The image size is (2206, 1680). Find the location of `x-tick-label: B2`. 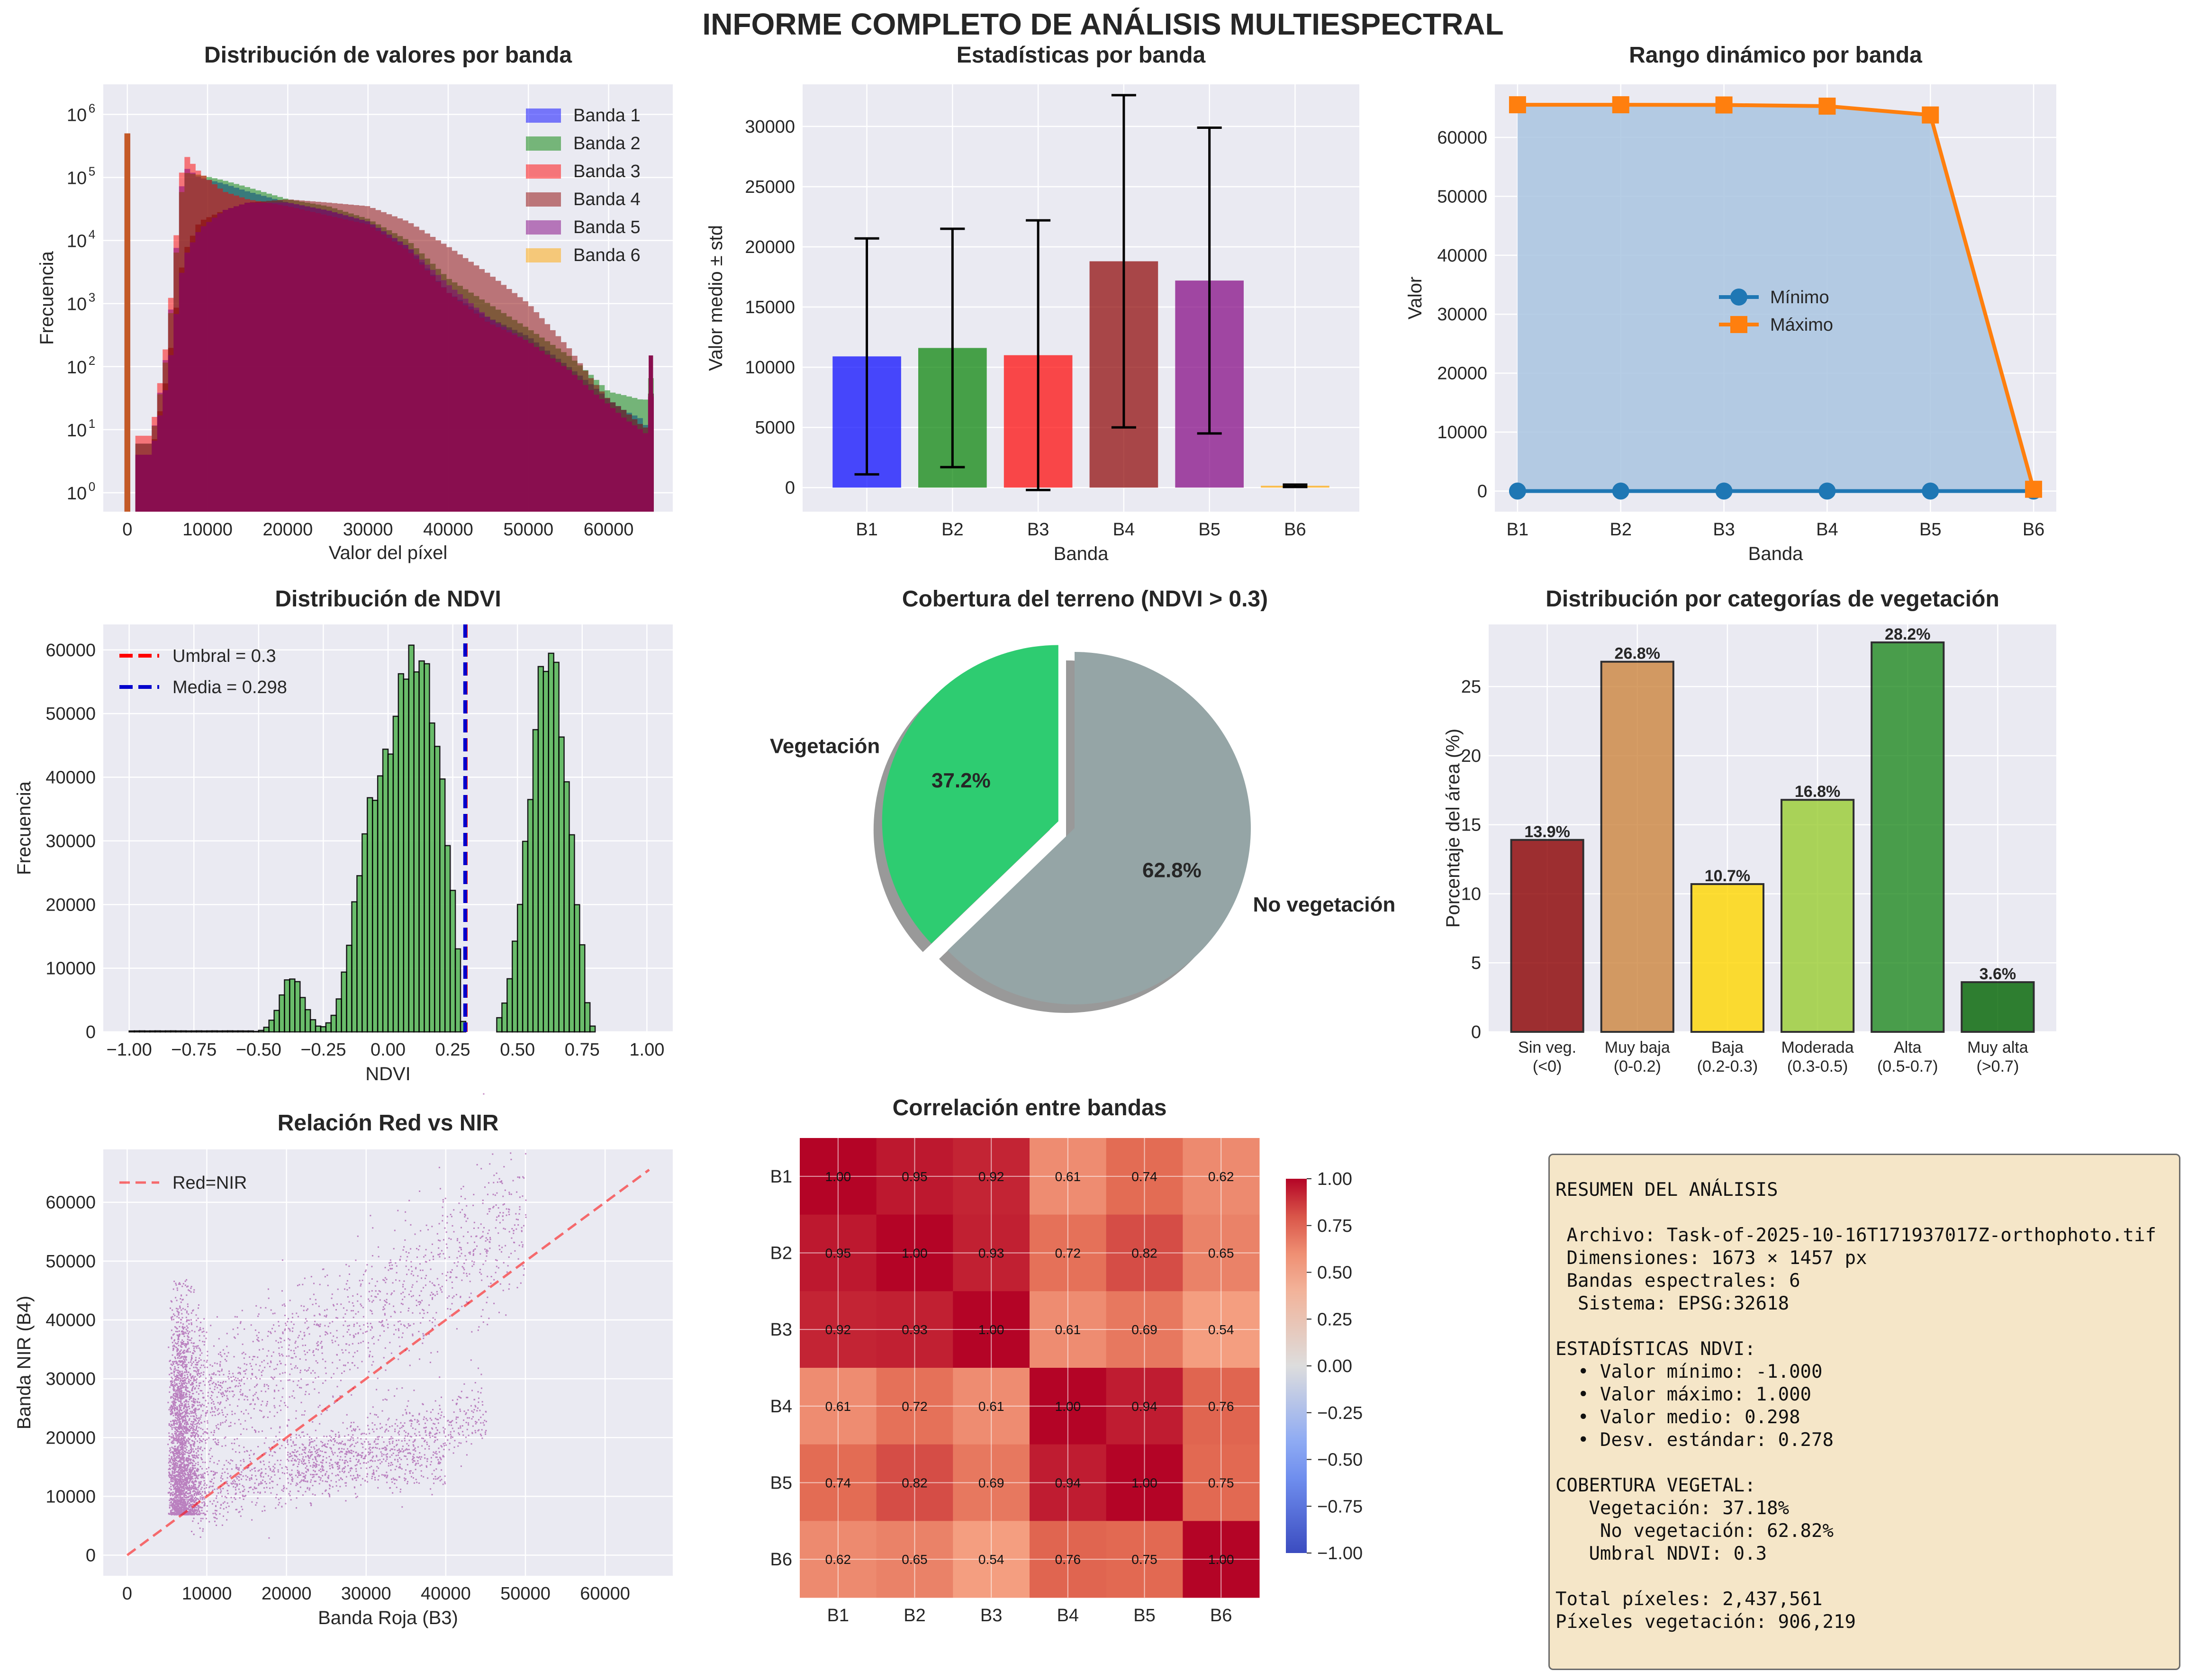

x-tick-label: B2 is located at coordinates (1621, 530).